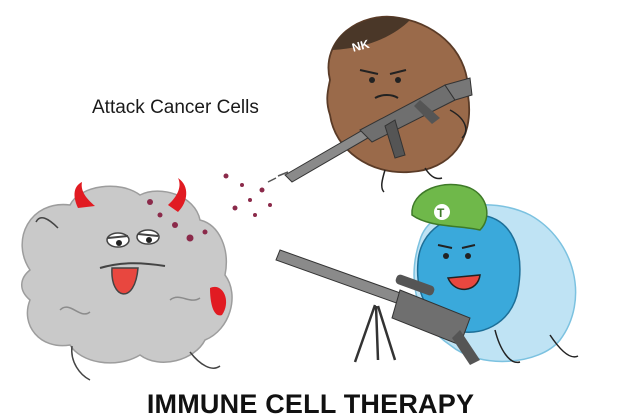  I want to click on caption-attack-cancer-cells: Attack Cancer Cells, so click(175, 107).